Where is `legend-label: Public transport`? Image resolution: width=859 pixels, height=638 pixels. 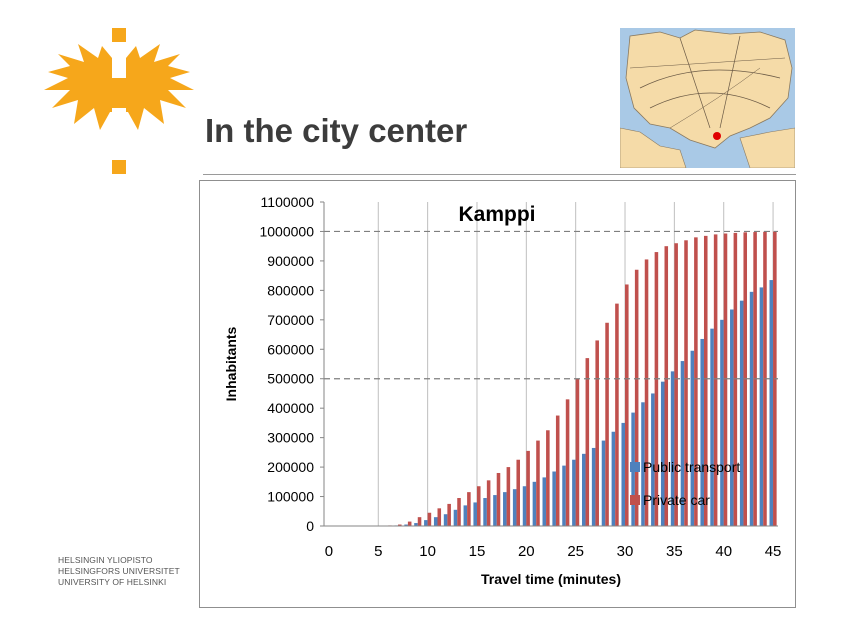
legend-label: Public transport is located at coordinates (691, 467).